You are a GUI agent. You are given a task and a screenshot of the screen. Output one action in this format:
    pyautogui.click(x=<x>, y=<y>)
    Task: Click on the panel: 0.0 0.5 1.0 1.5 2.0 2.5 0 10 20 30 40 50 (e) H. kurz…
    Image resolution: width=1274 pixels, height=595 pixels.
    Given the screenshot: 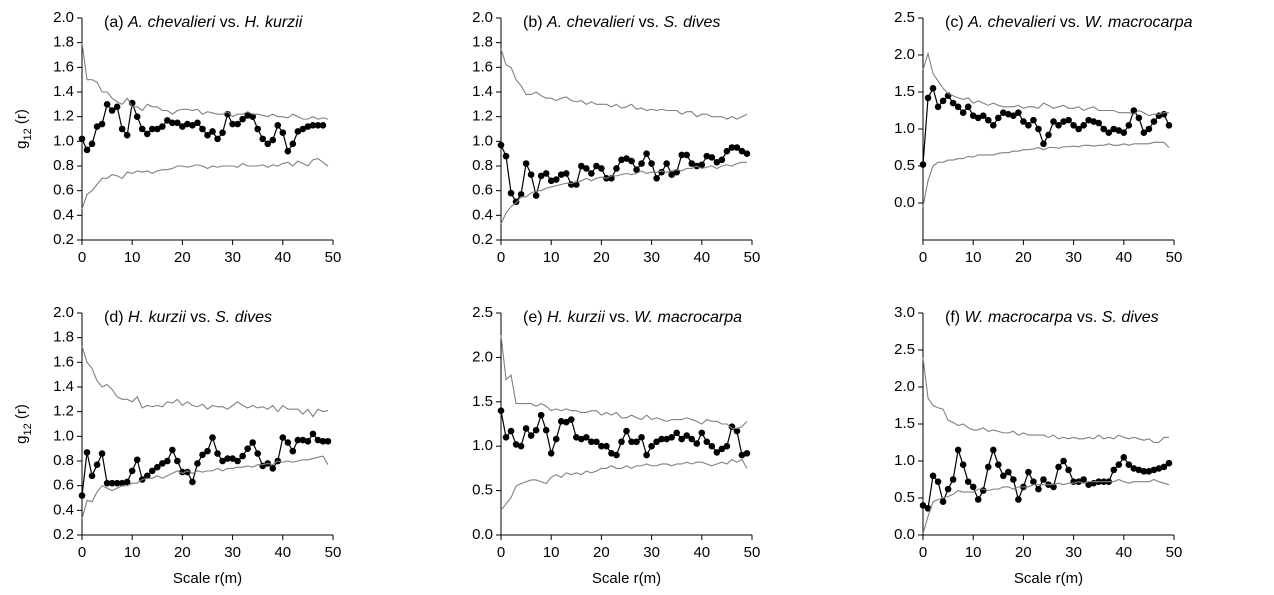 What is the action you would take?
    pyautogui.click(x=616, y=445)
    